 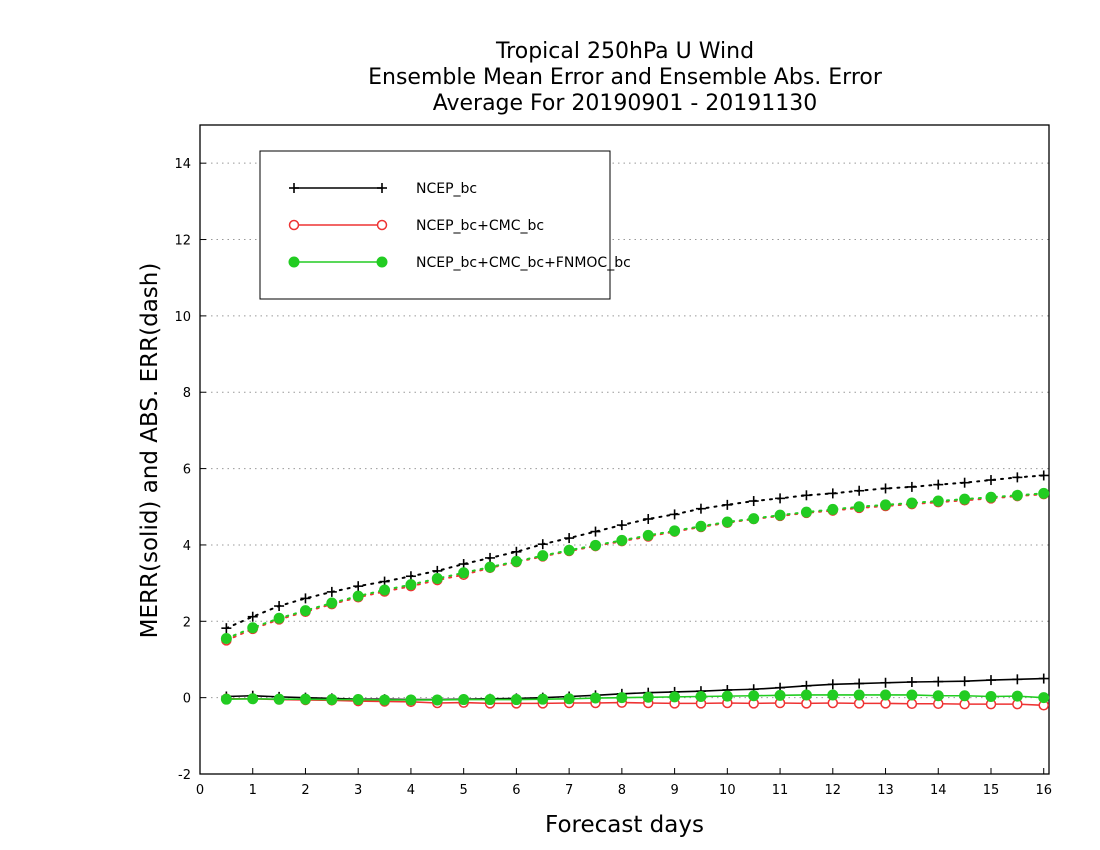 I want to click on legend-item: NCEP_bc+CMC_bc, so click(x=416, y=226).